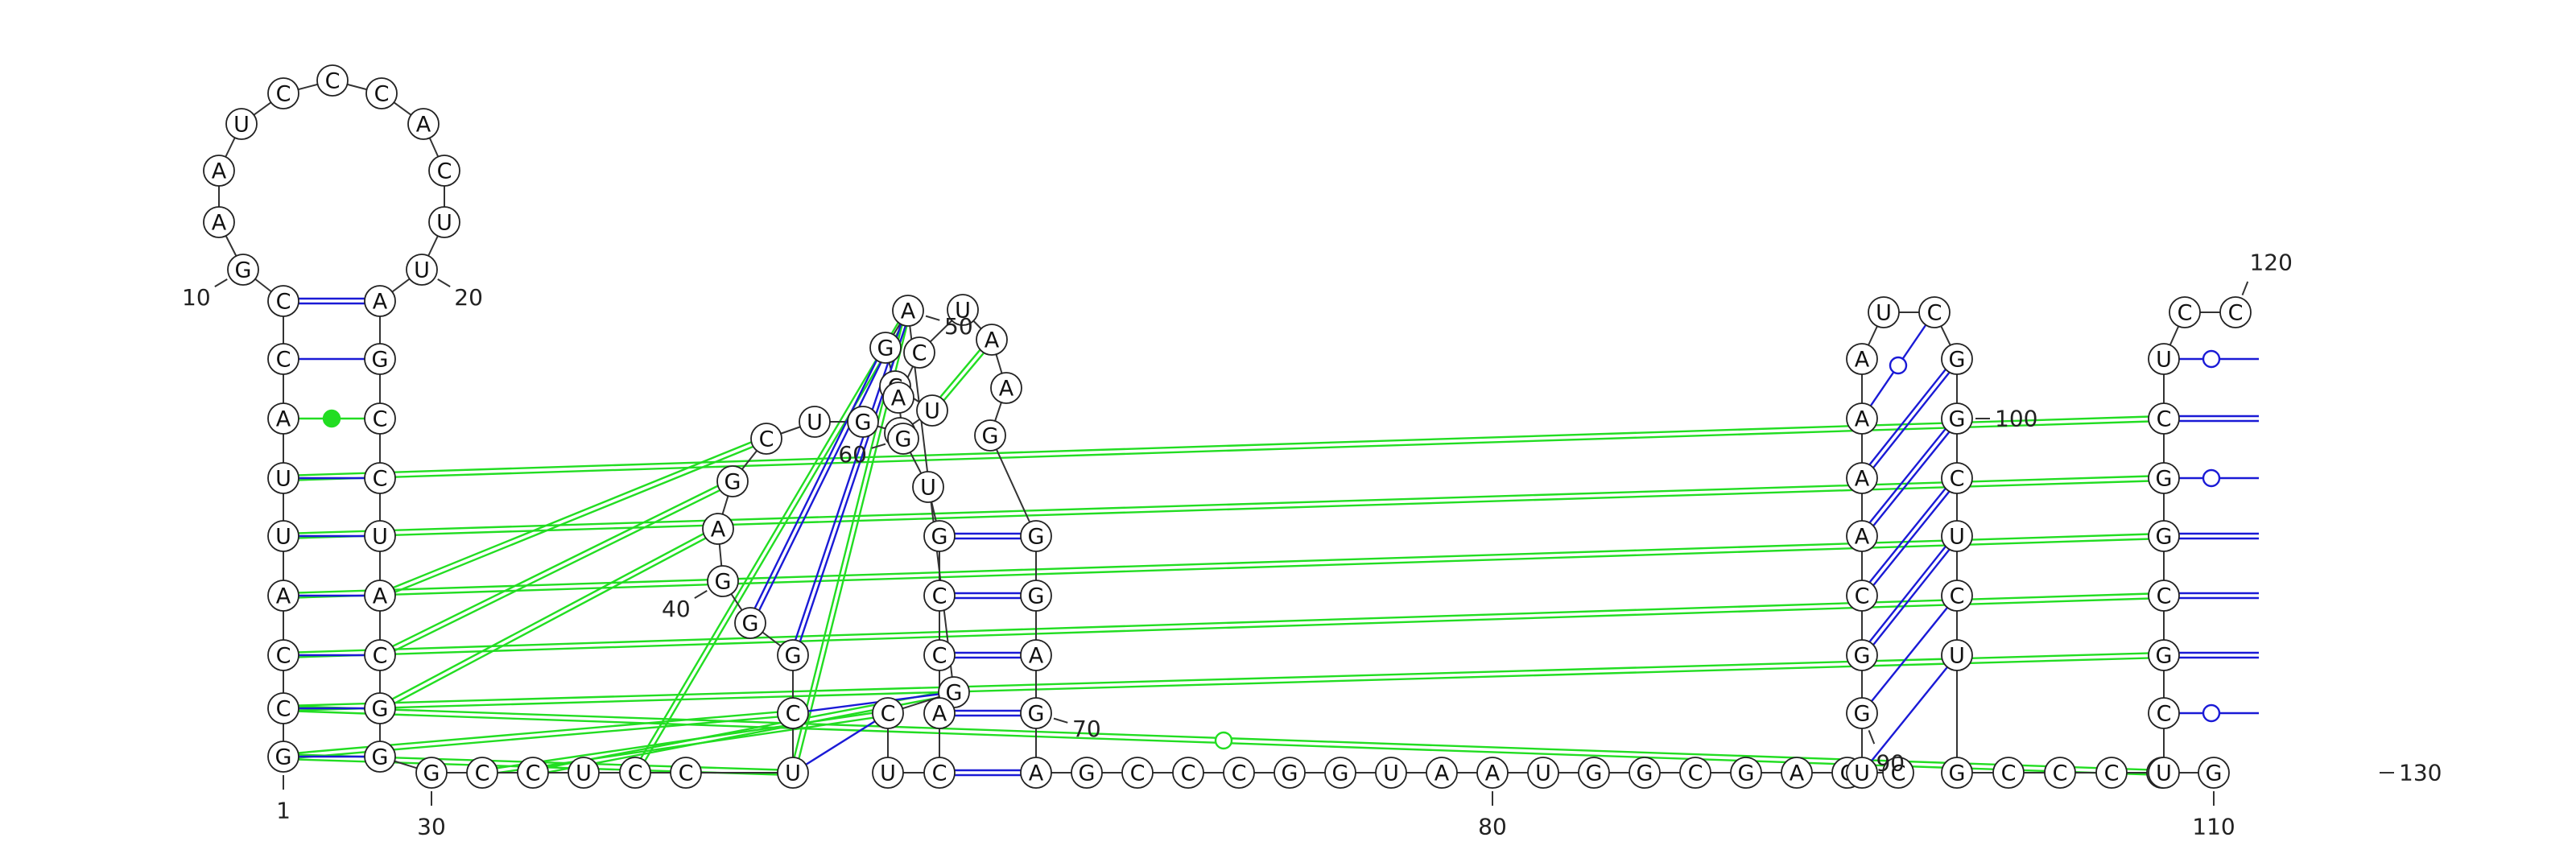  Describe the element at coordinates (283, 811) in the screenshot. I see `position-number: 1` at that location.